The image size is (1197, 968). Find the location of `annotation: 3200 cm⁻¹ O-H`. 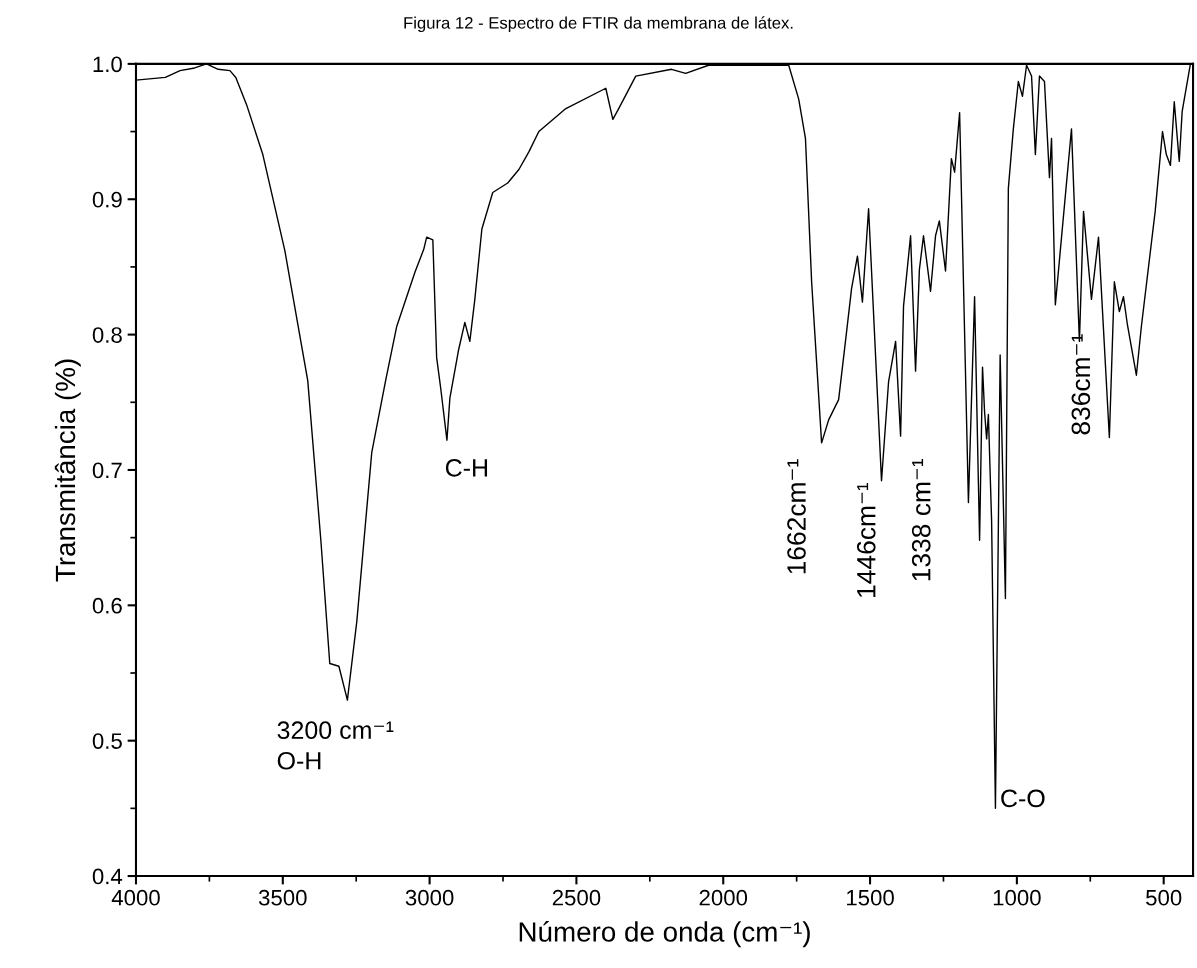

annotation: 3200 cm⁻¹ O-H is located at coordinates (335, 745).